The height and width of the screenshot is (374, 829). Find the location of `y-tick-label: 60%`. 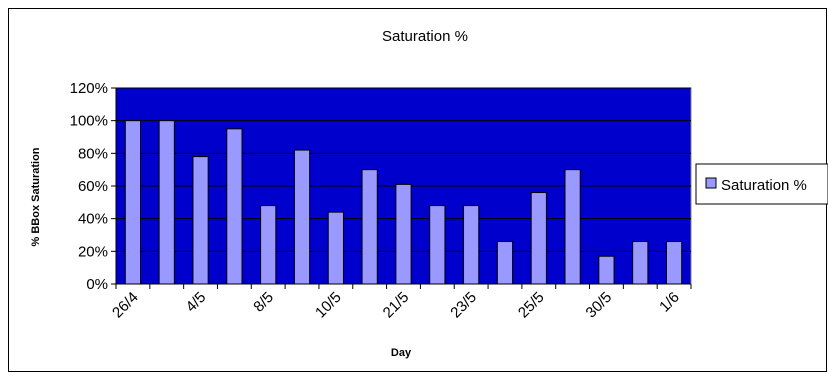

y-tick-label: 60% is located at coordinates (93, 186).